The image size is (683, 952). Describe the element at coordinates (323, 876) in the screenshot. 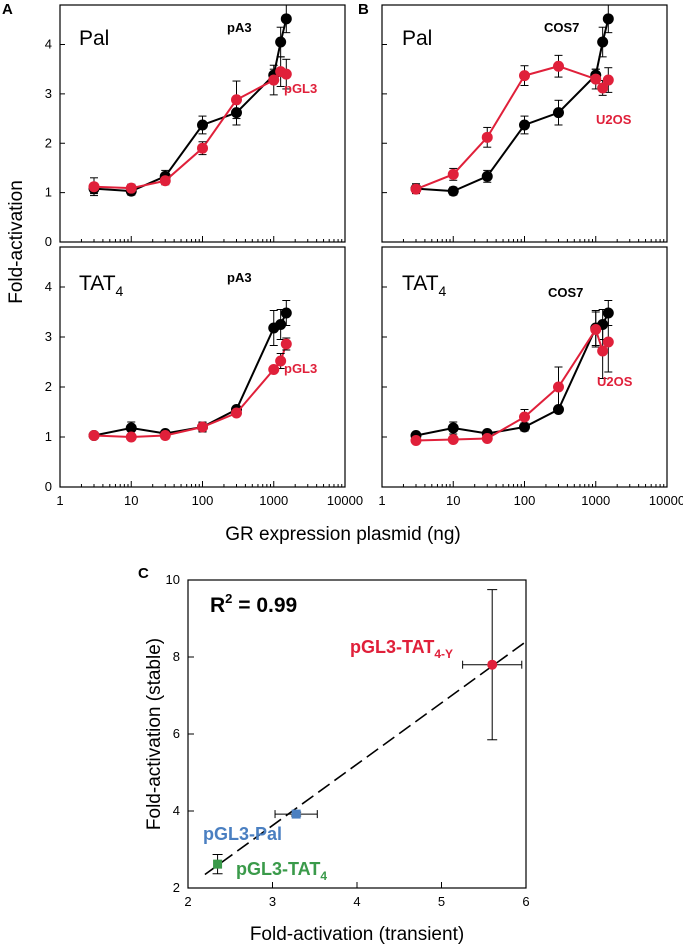

I see `point-label-subscript: 4` at that location.